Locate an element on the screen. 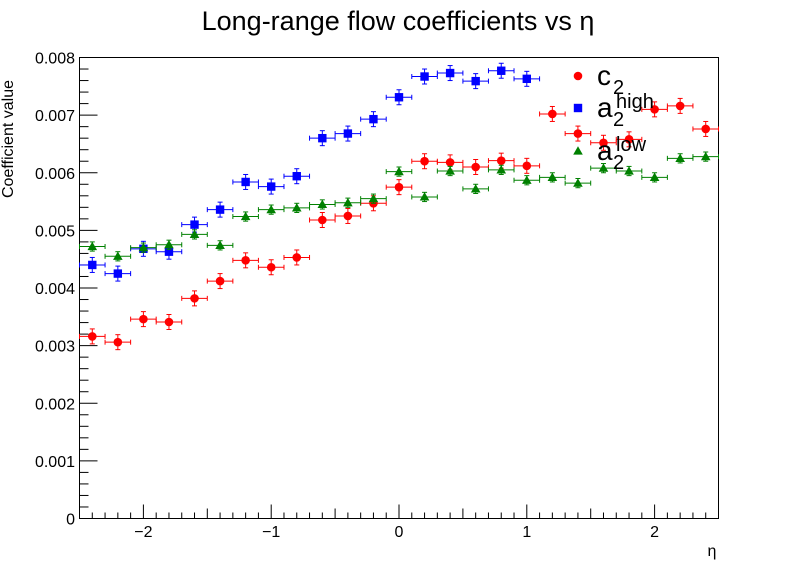  x-axis-label: η is located at coordinates (712, 551).